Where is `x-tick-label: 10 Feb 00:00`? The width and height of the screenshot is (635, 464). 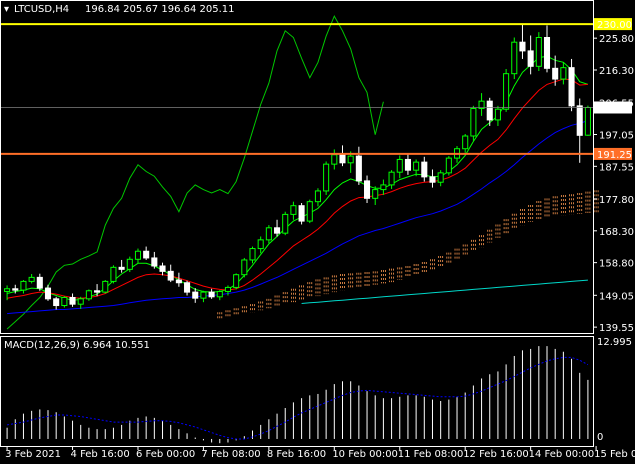 x-tick-label: 10 Feb 00:00 is located at coordinates (365, 454).